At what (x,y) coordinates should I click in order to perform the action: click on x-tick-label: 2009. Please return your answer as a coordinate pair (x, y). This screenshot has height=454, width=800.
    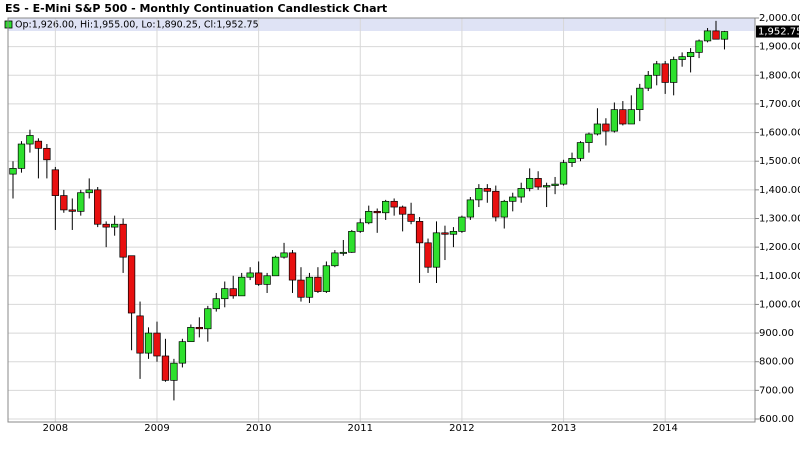
    Looking at the image, I should click on (156, 428).